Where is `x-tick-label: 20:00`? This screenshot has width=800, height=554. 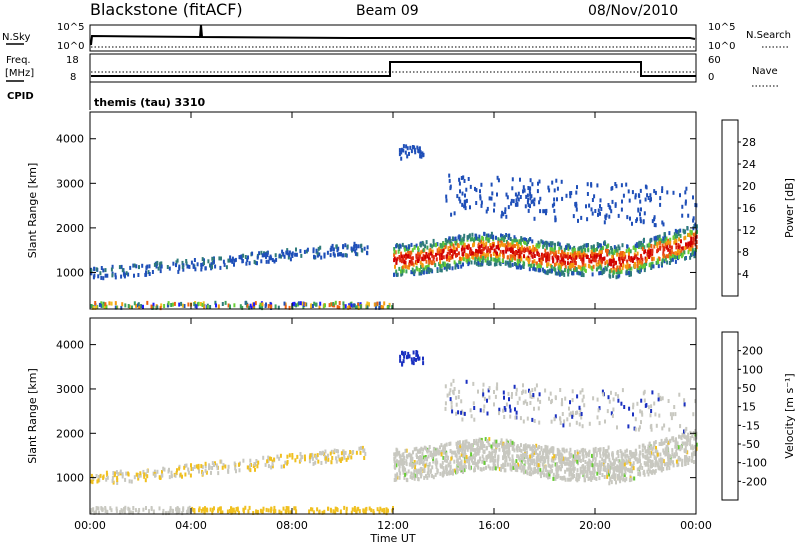 x-tick-label: 20:00 is located at coordinates (595, 525).